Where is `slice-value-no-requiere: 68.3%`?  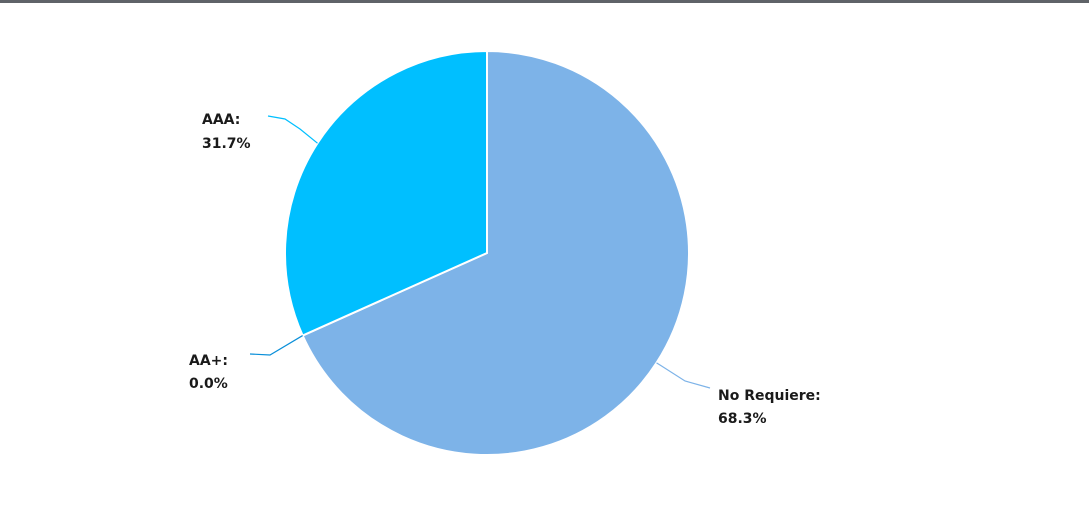
slice-value-no-requiere: 68.3% is located at coordinates (742, 419).